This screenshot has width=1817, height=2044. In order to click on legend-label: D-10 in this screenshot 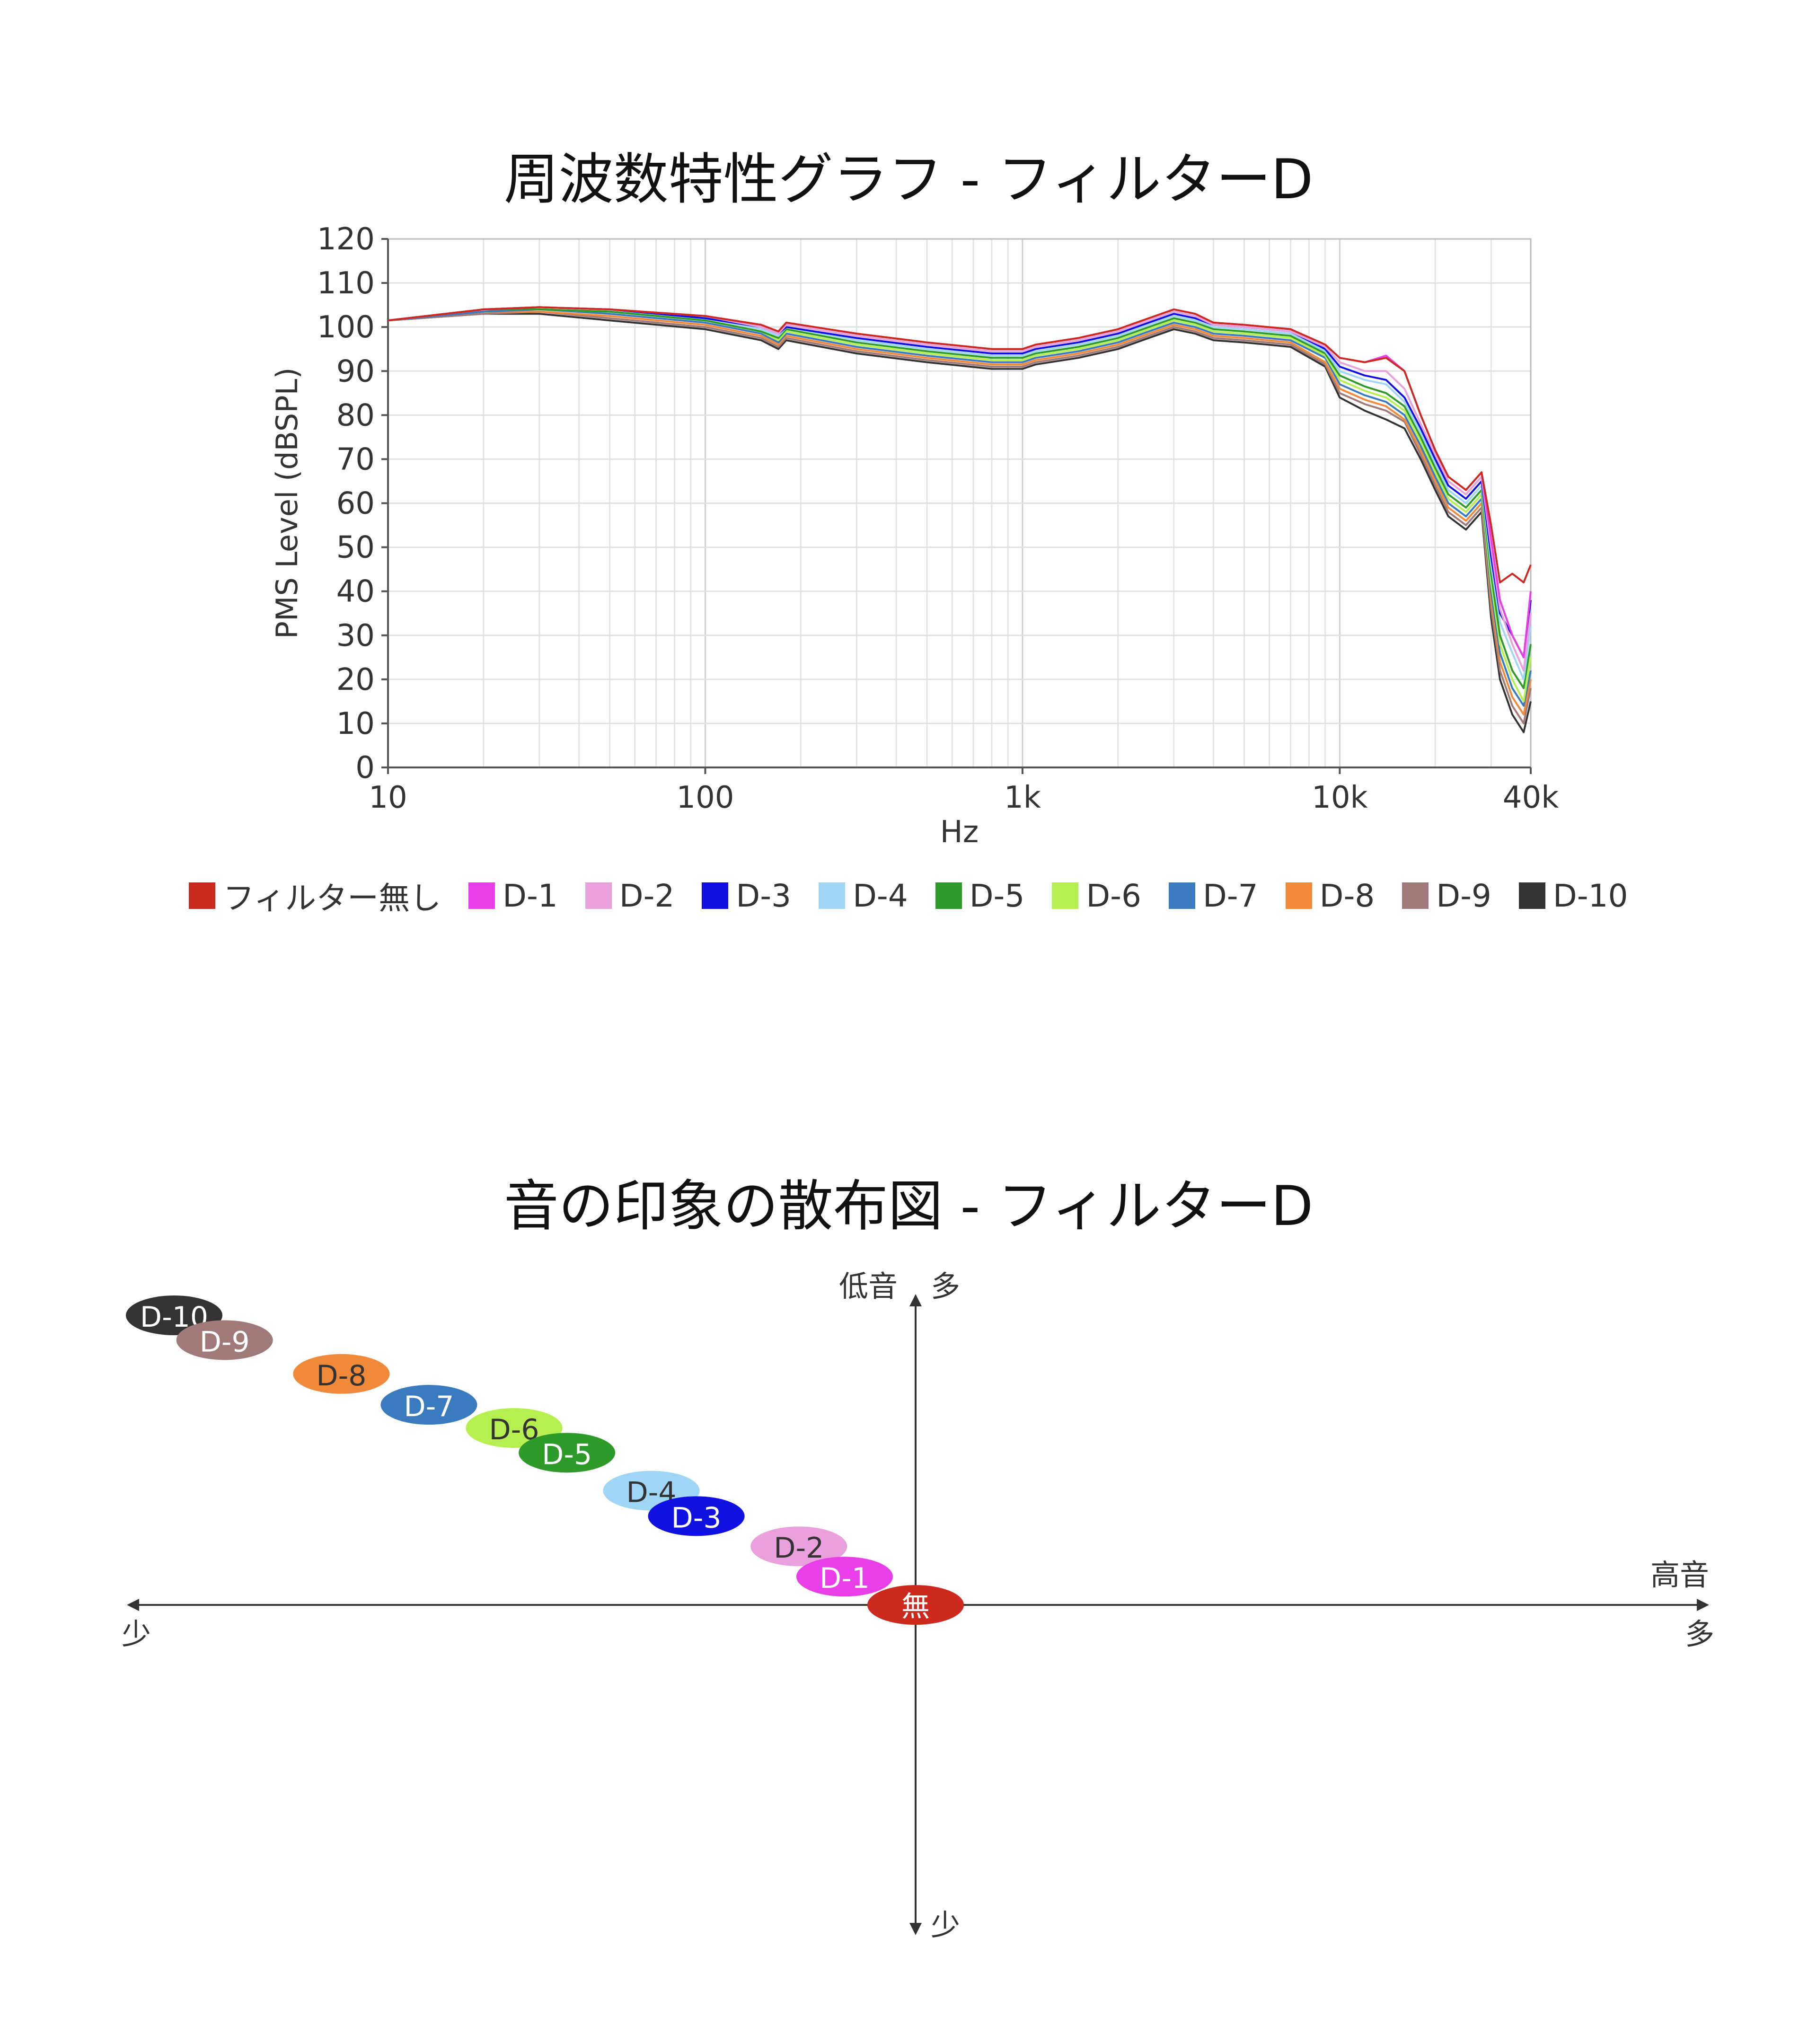, I will do `click(1590, 895)`.